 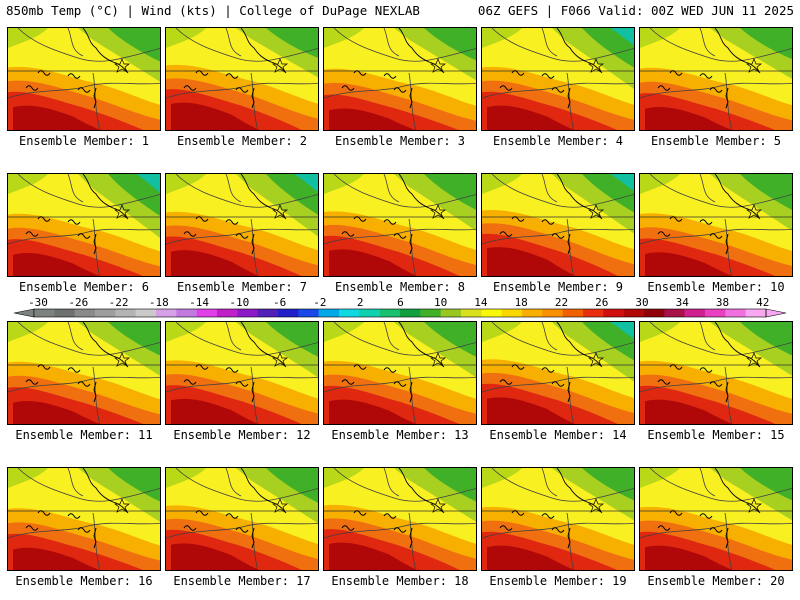 What do you see at coordinates (360, 302) in the screenshot?
I see `colorbar-tick-label: 2` at bounding box center [360, 302].